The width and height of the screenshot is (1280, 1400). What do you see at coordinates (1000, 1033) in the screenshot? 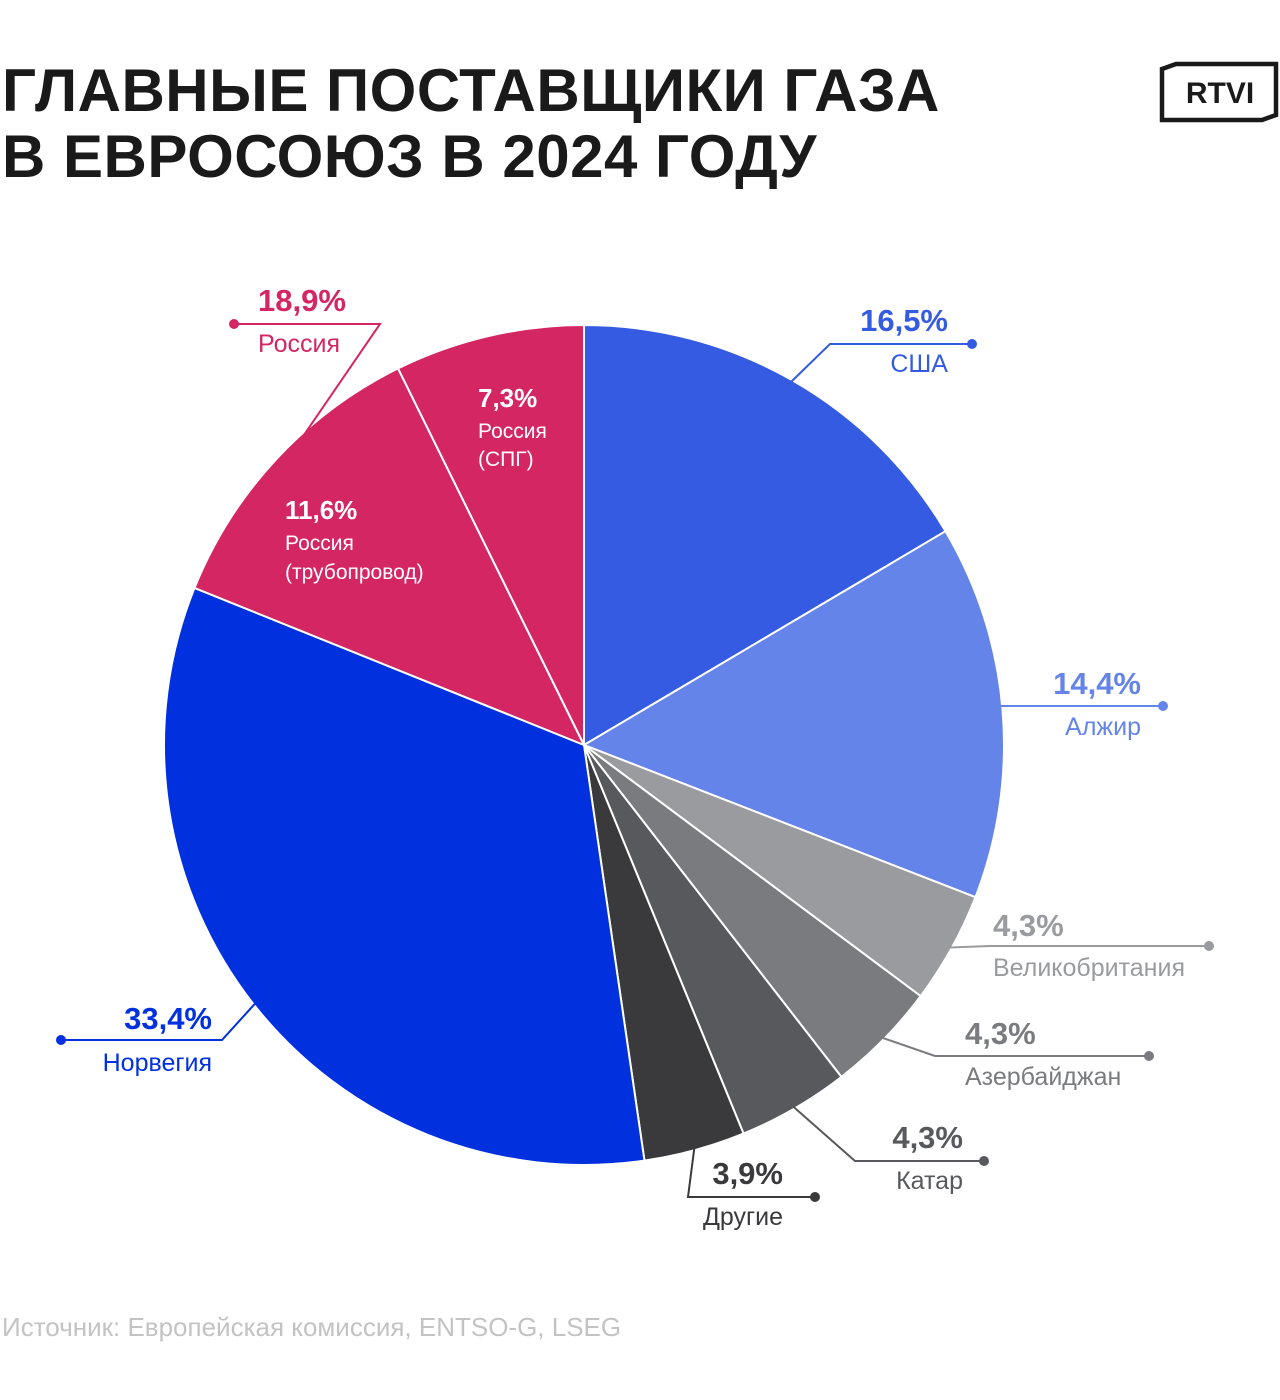
I see `value-label-азербайджан: 4,3%` at bounding box center [1000, 1033].